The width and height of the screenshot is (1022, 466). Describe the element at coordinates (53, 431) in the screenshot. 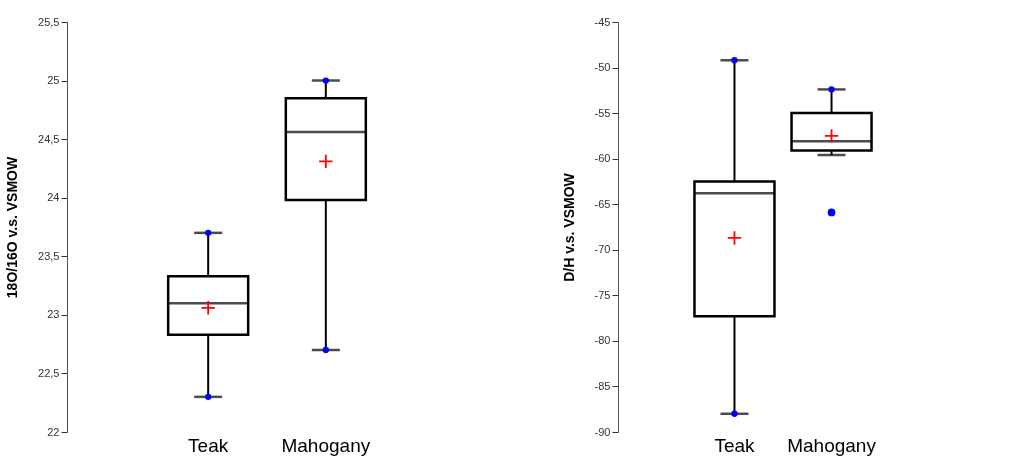

I see `y-tick-label: 22` at that location.